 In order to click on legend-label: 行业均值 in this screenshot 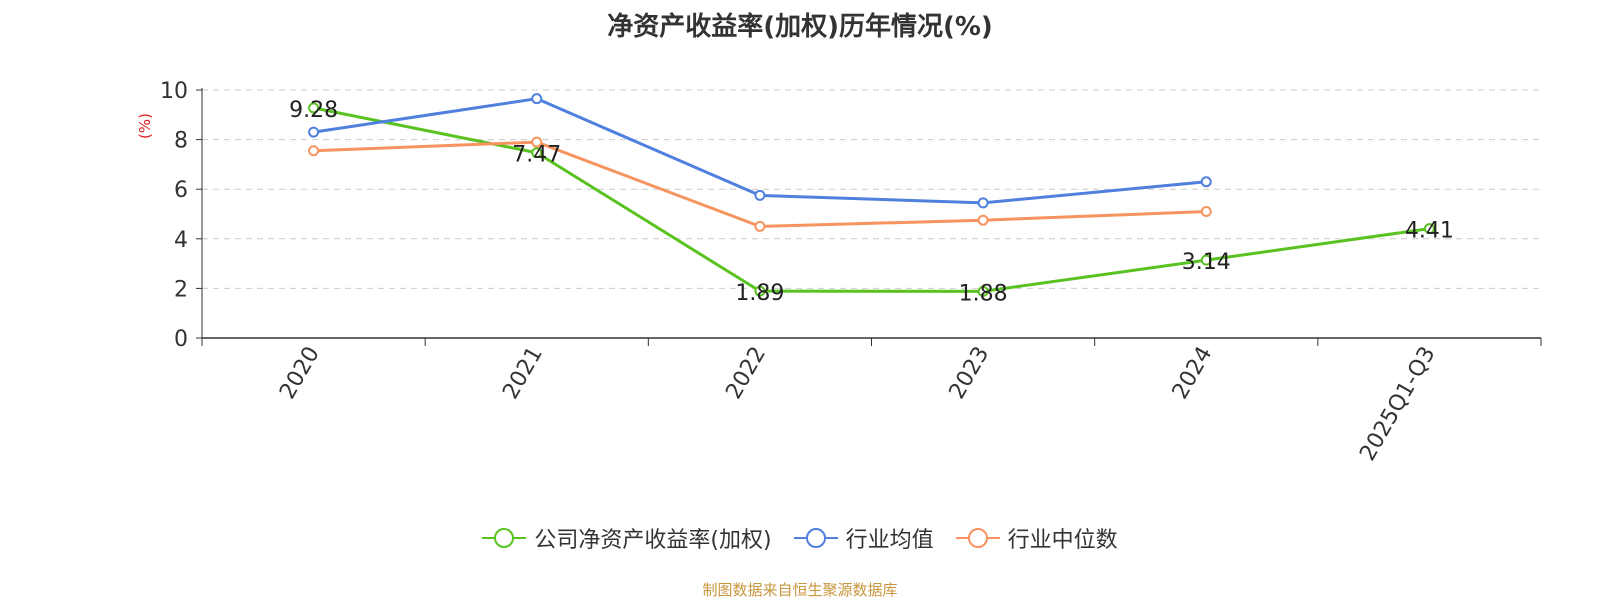, I will do `click(889, 540)`.